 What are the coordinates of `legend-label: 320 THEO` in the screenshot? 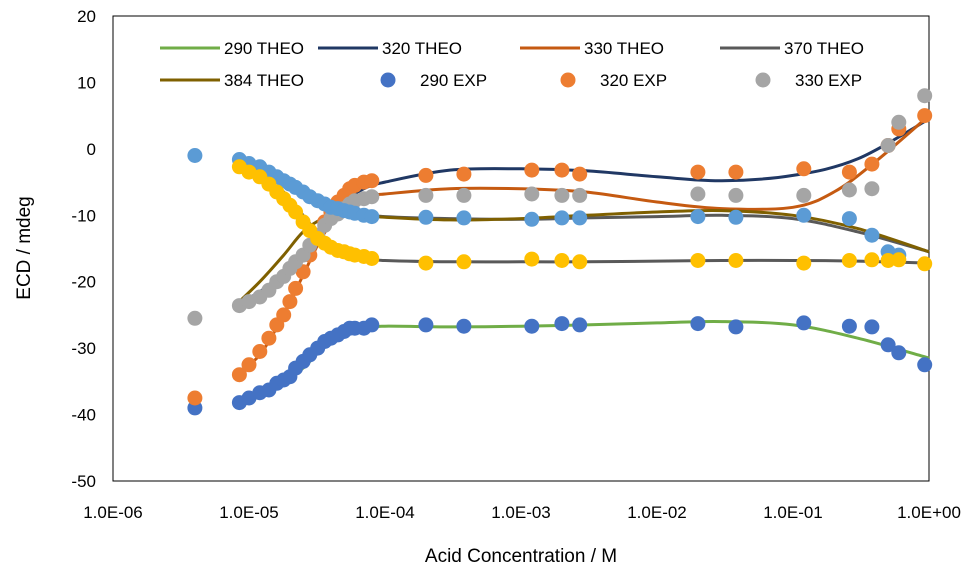 It's located at (422, 48).